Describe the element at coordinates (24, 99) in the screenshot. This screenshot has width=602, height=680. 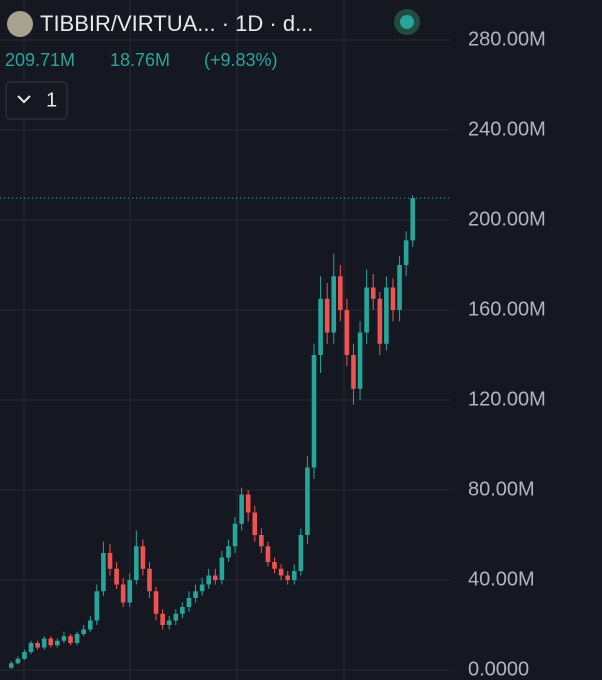
I see `chevron-icon` at that location.